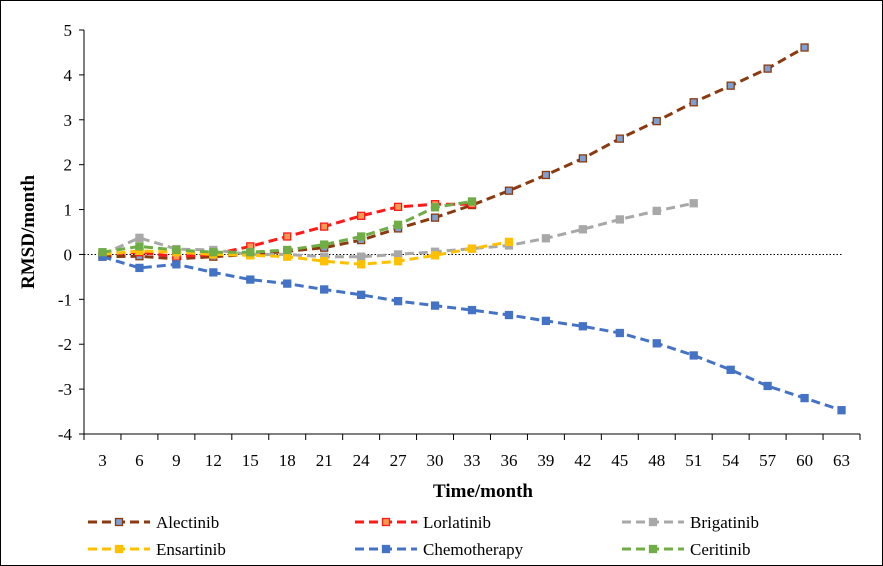  Describe the element at coordinates (71, 232) in the screenshot. I see `y-axis: -4 -3 -2 -1 0 1 2 3 4 5` at that location.